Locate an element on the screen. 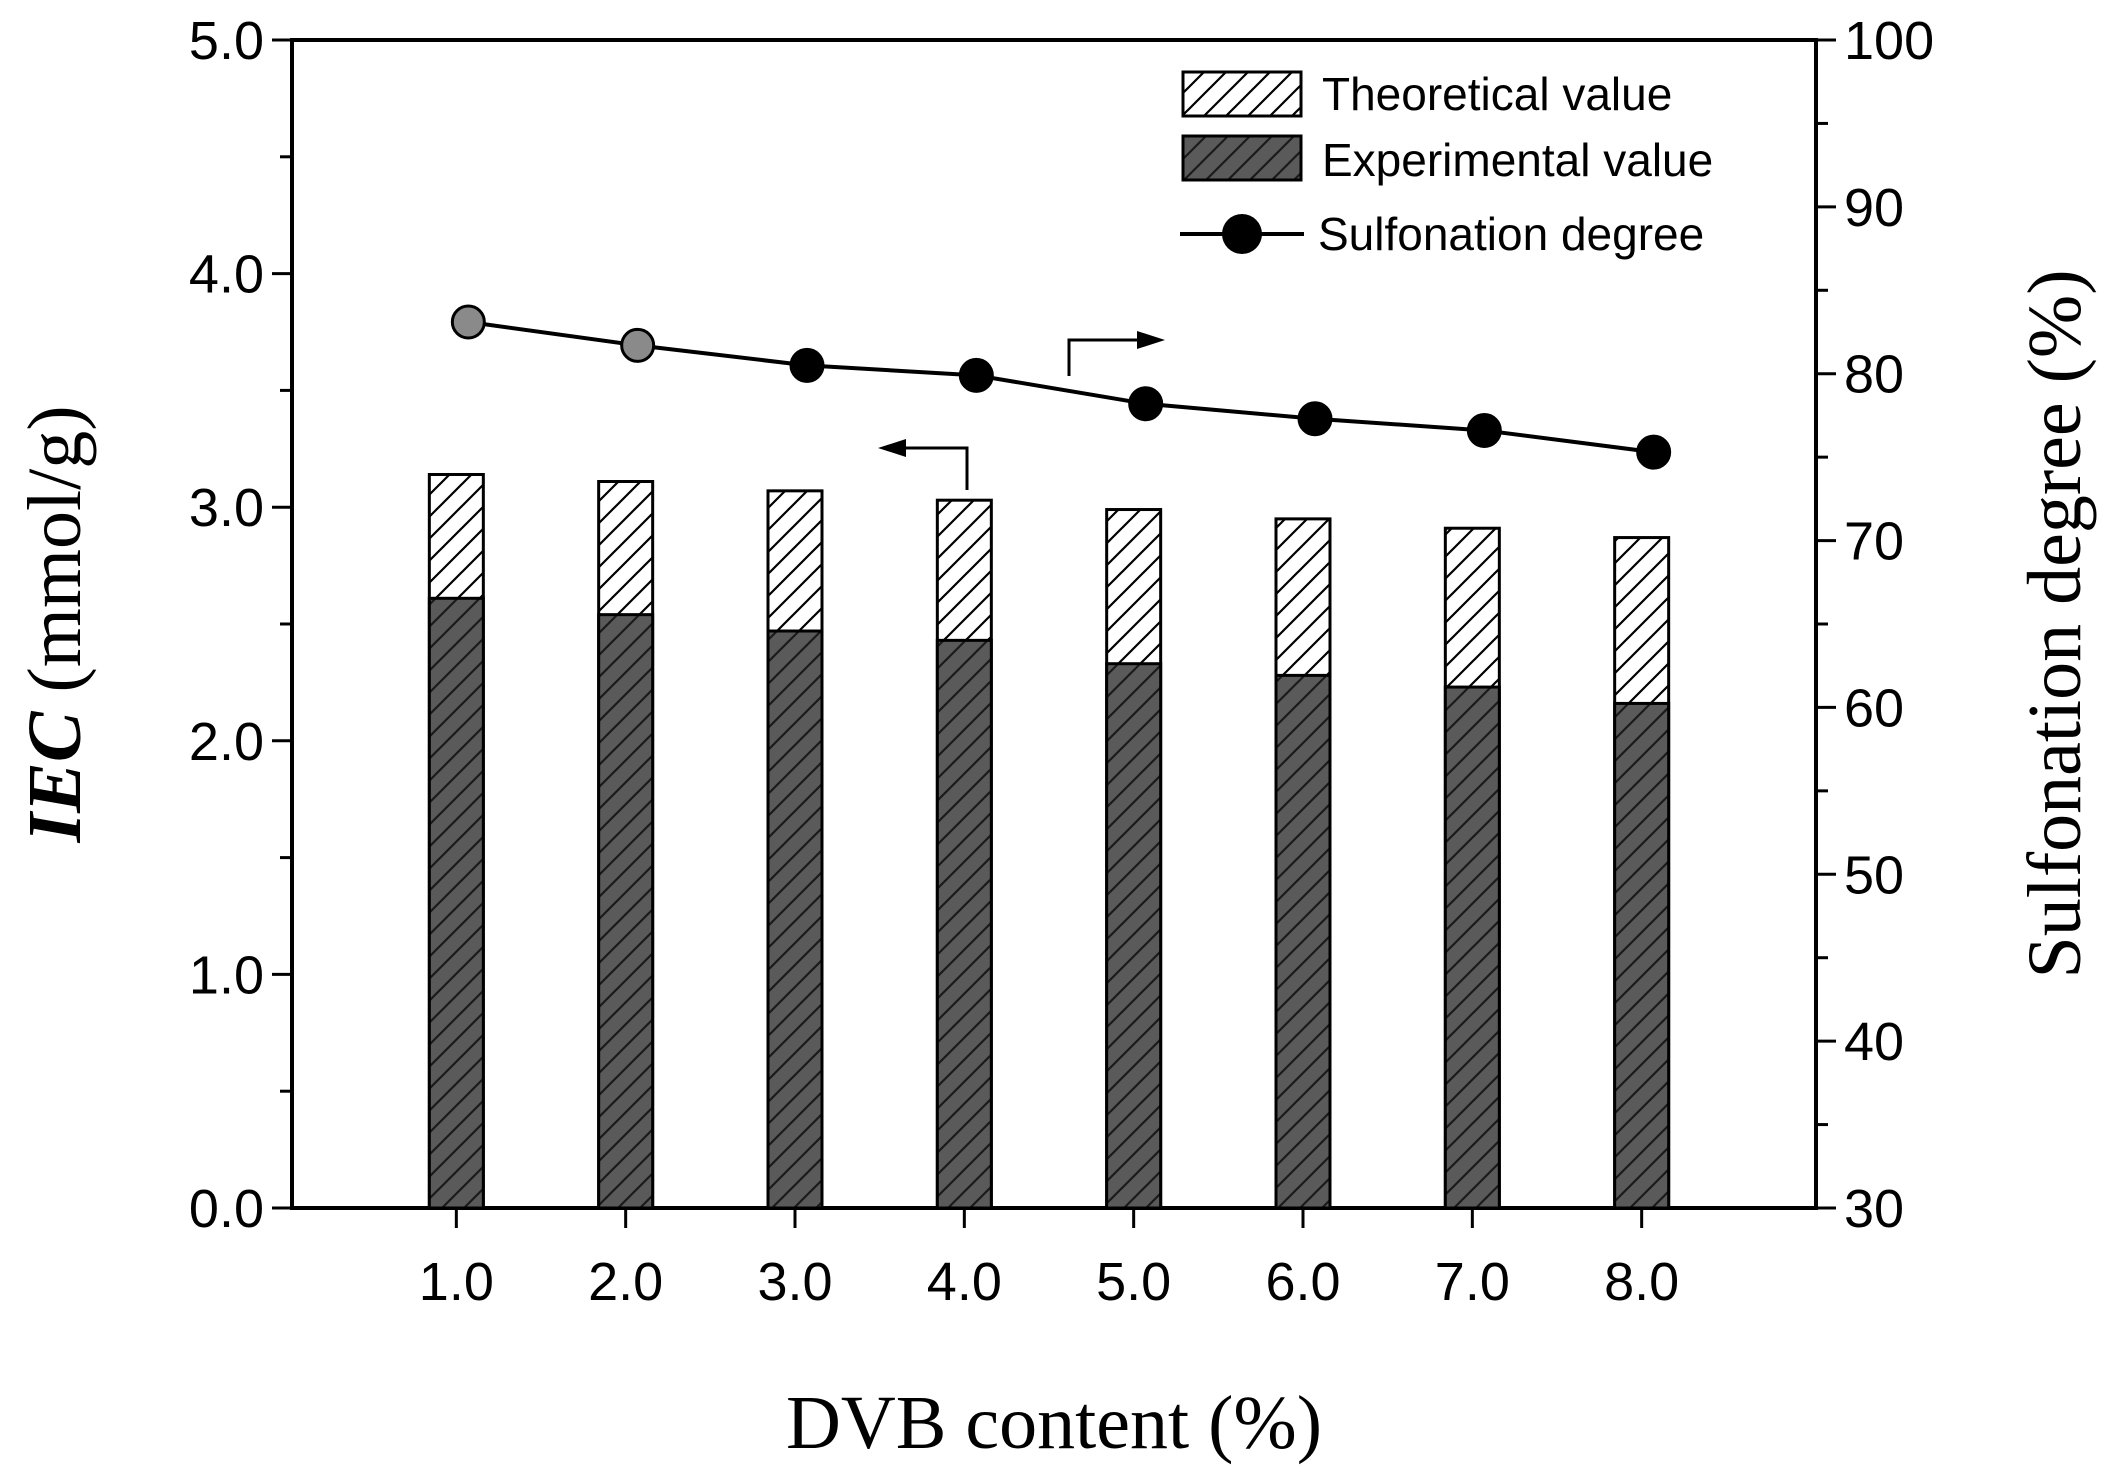  left-y-axis-title-unit: (mmol/g) is located at coordinates (55, 558).